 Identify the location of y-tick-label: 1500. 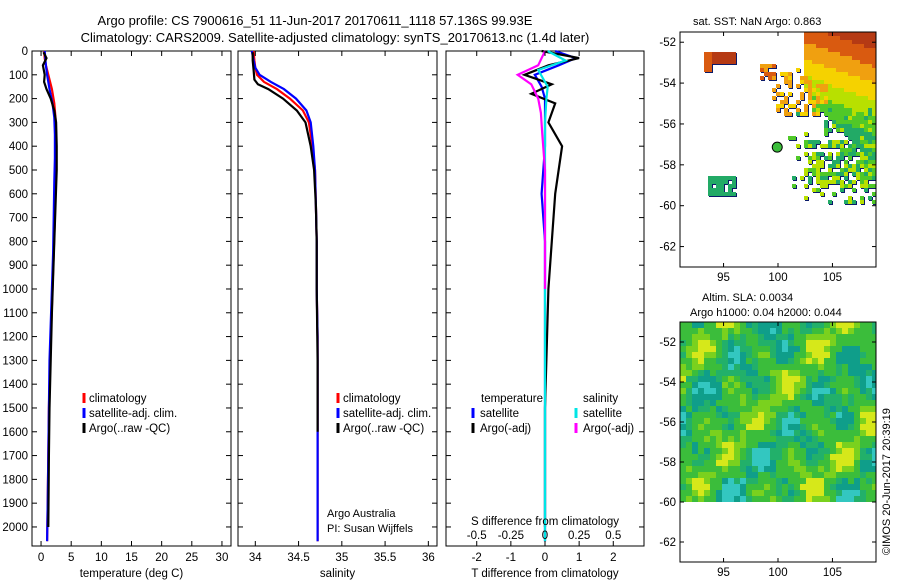
(15, 409).